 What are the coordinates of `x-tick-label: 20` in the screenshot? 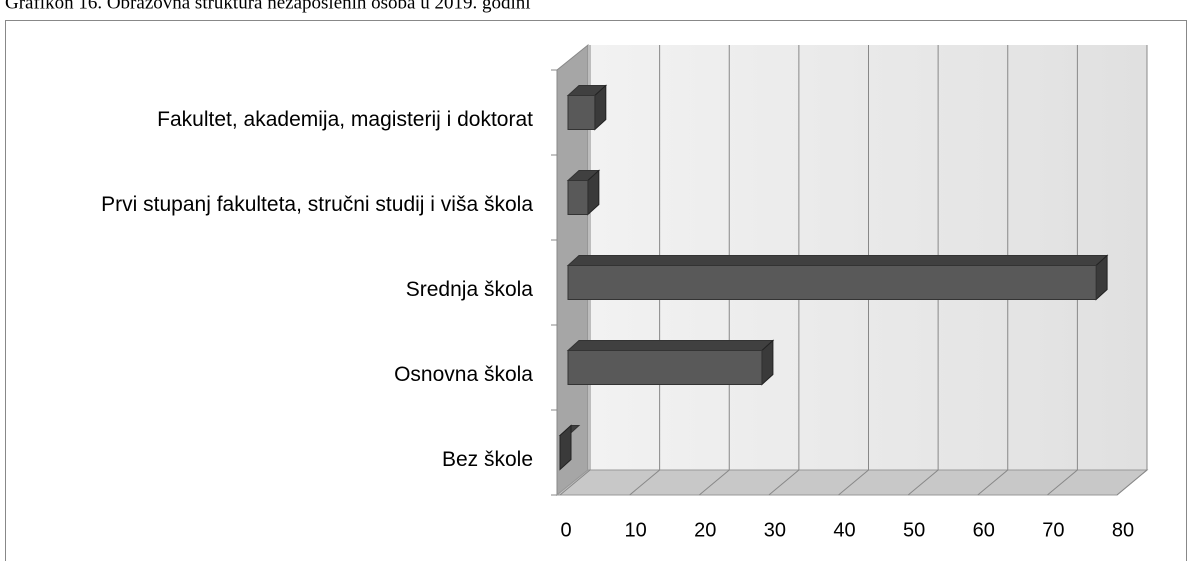 It's located at (705, 530).